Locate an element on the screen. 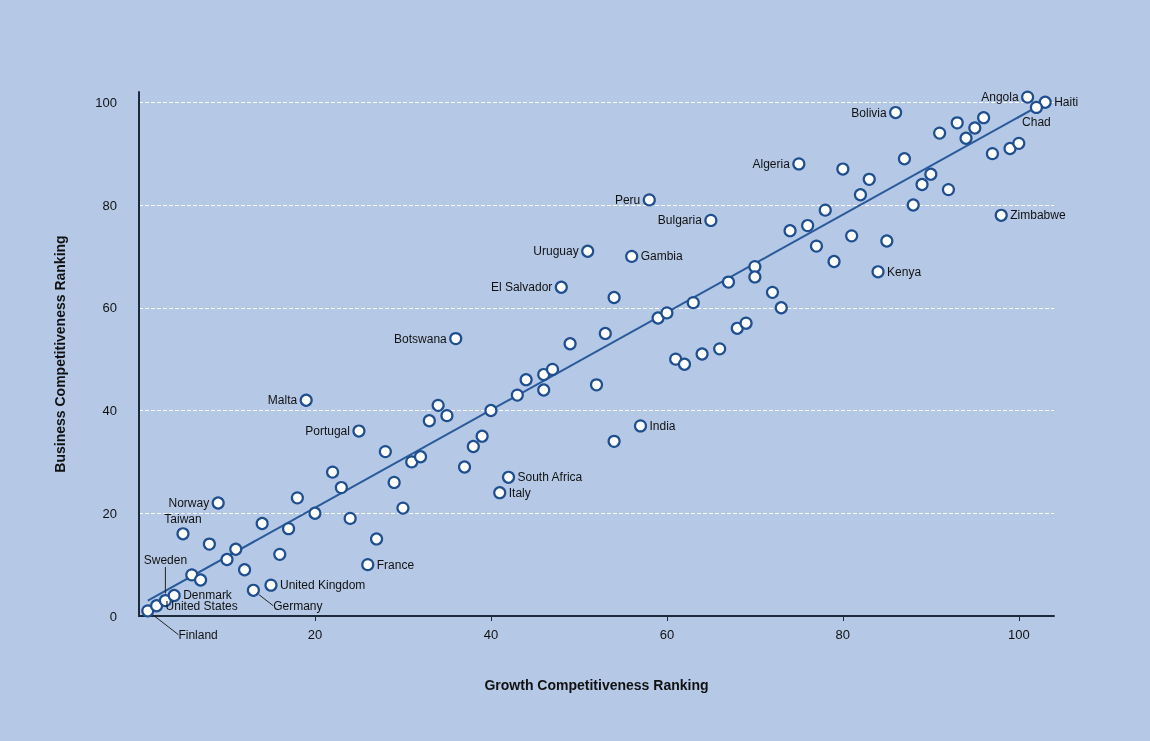  annotation: Taiwan is located at coordinates (183, 518).